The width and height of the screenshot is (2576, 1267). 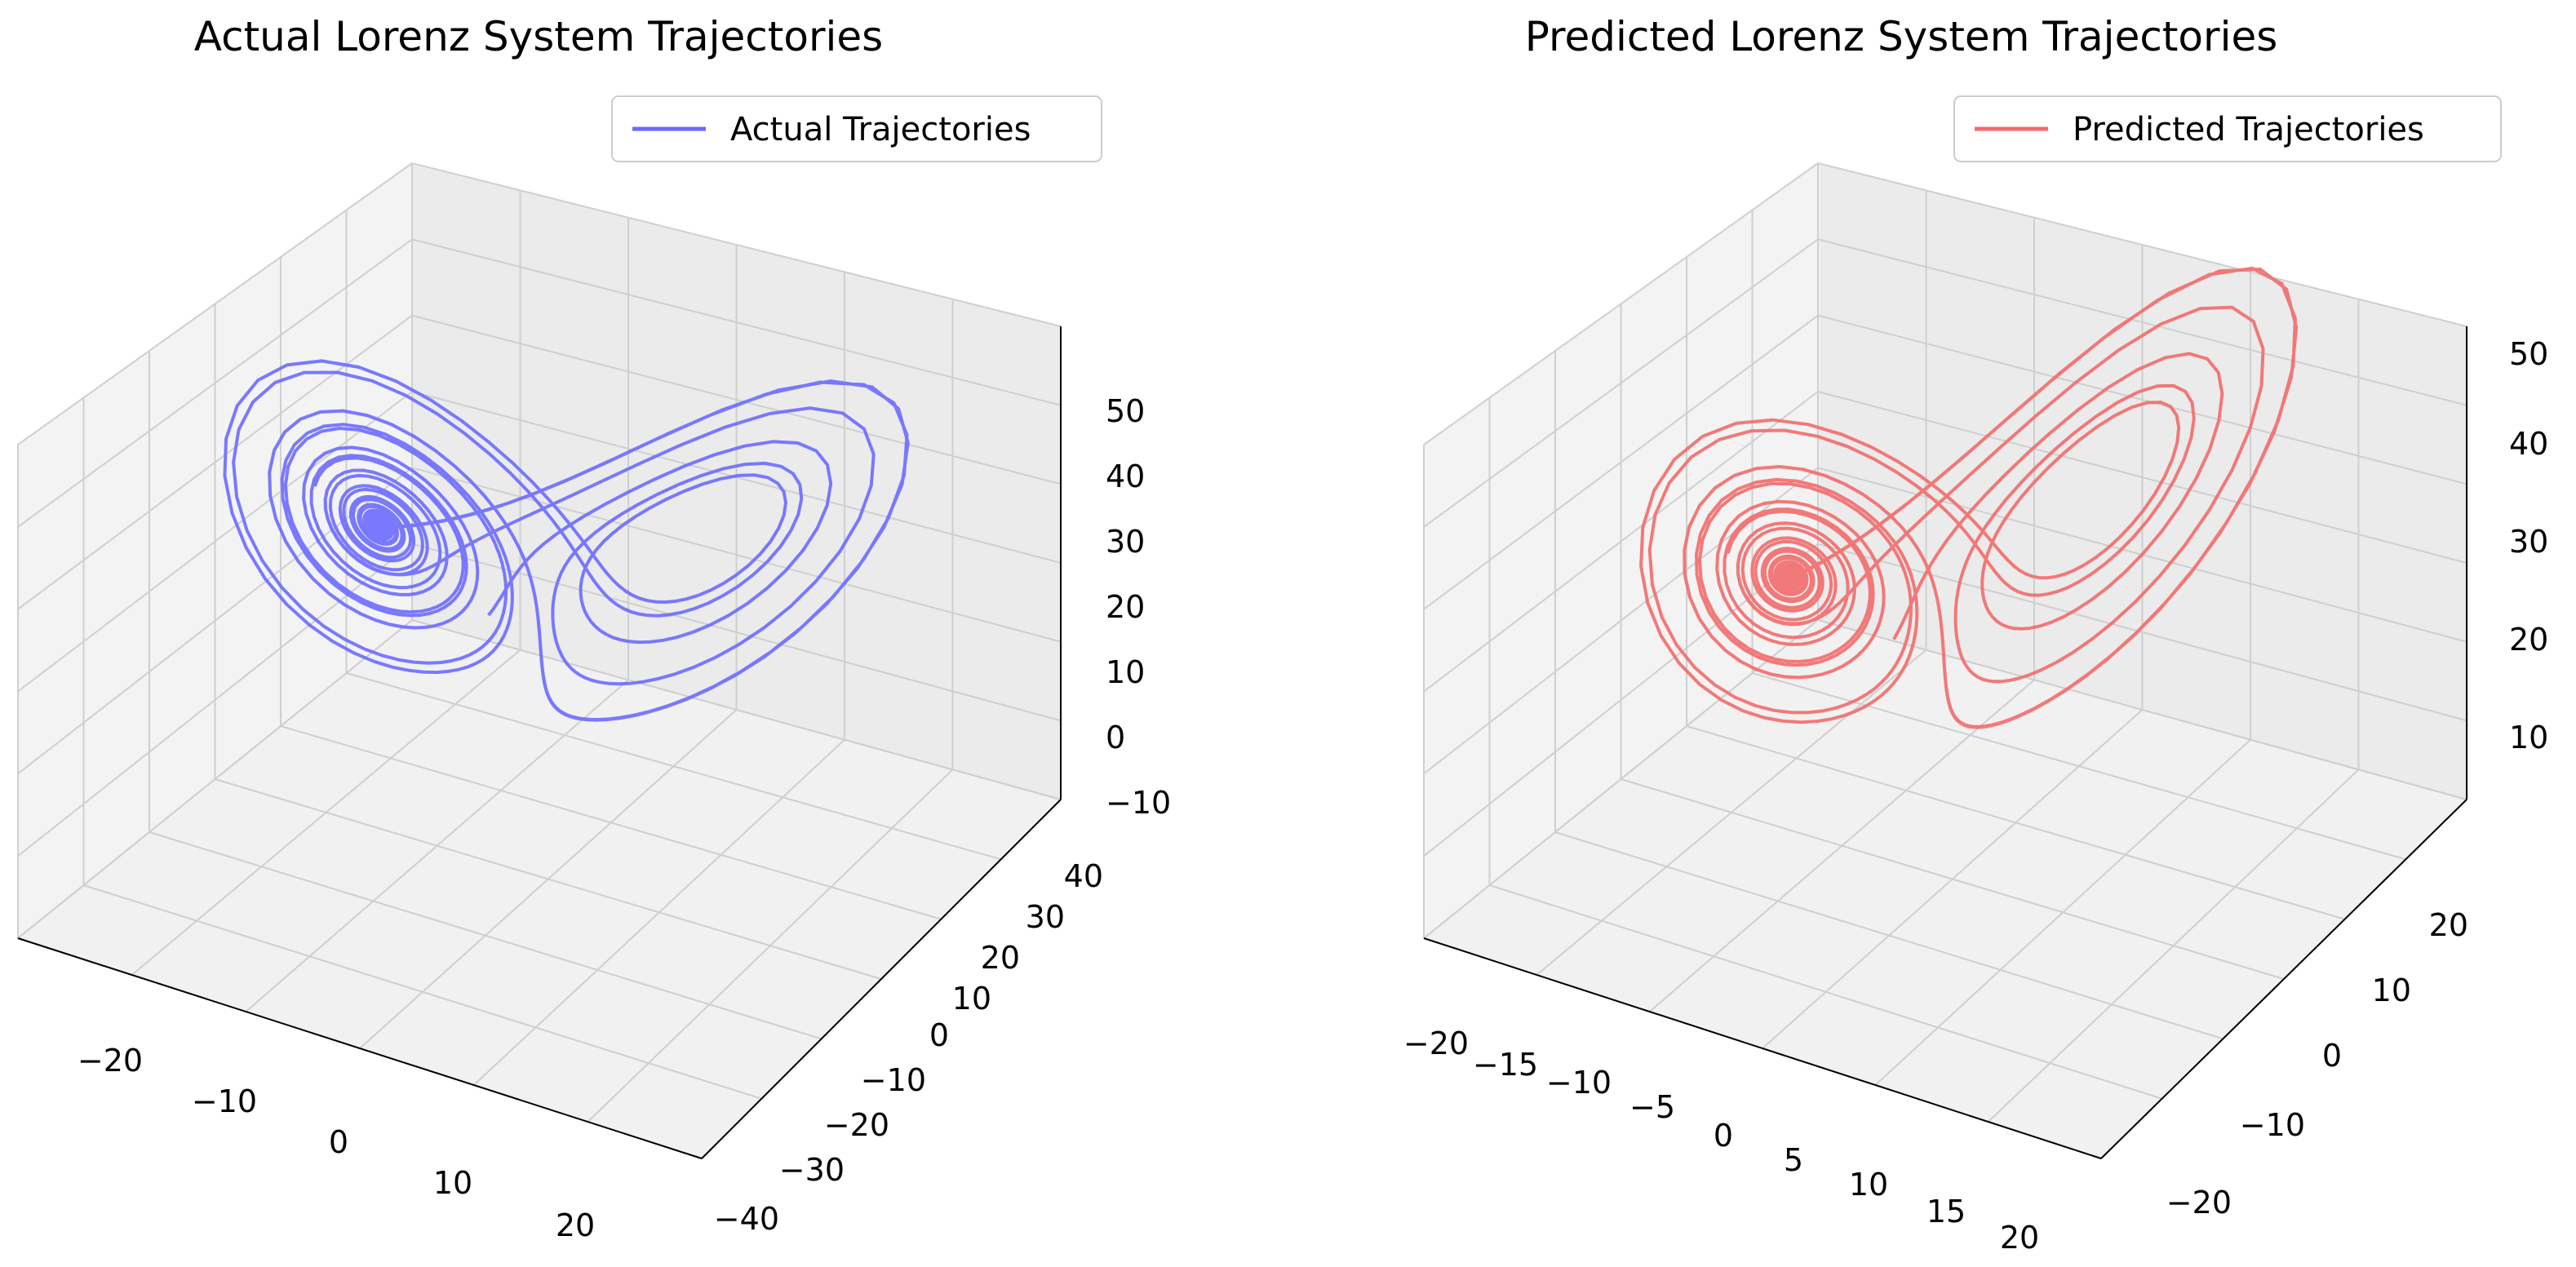 I want to click on x-tick-label: 15, so click(x=1946, y=1211).